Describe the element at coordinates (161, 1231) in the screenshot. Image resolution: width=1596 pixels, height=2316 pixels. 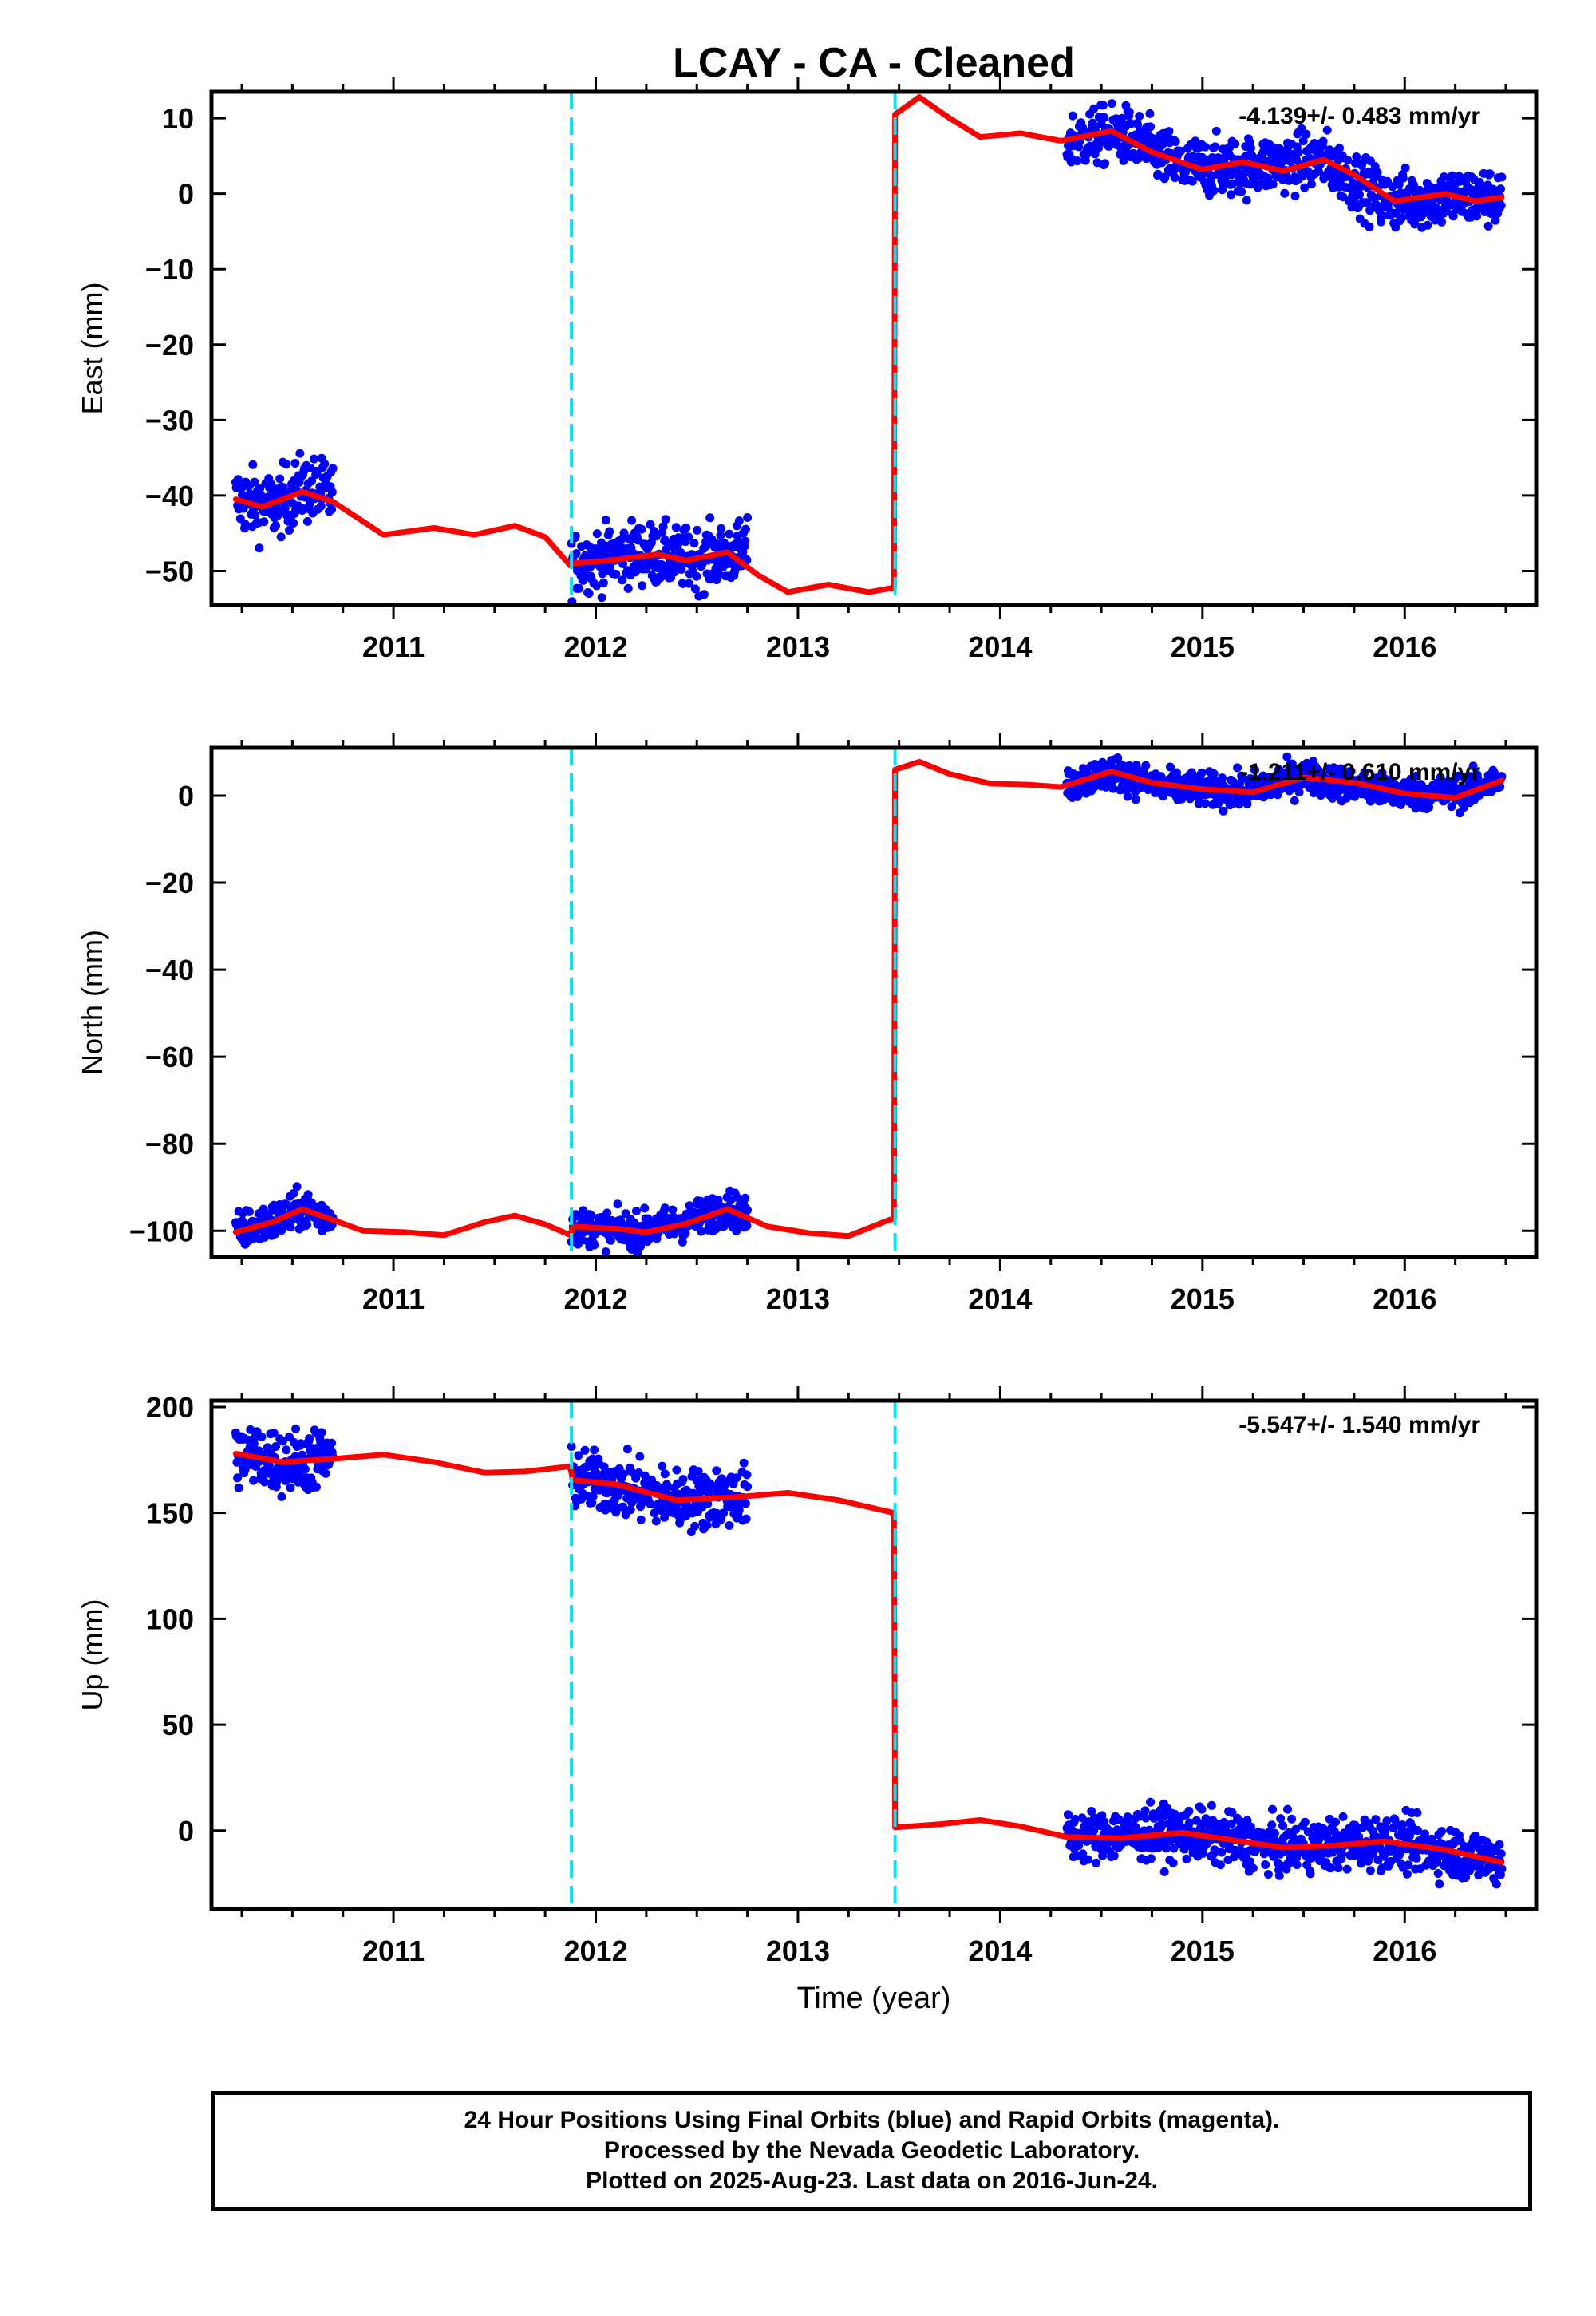
I see `y-tick-label: −100` at that location.